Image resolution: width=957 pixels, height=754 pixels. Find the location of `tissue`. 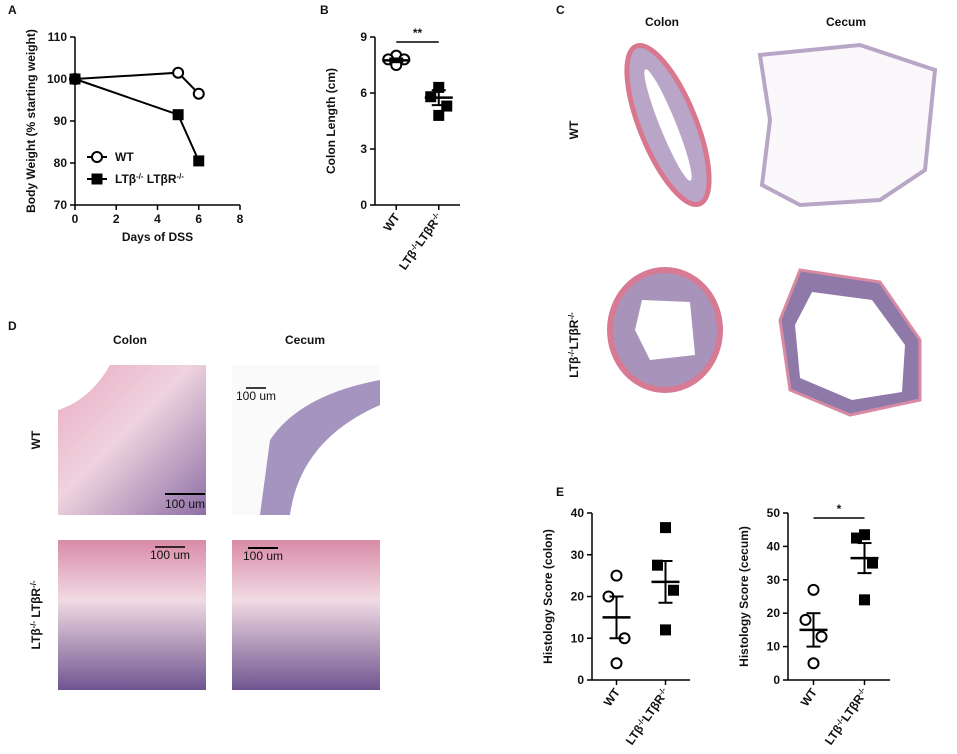

tissue is located at coordinates (847, 125).